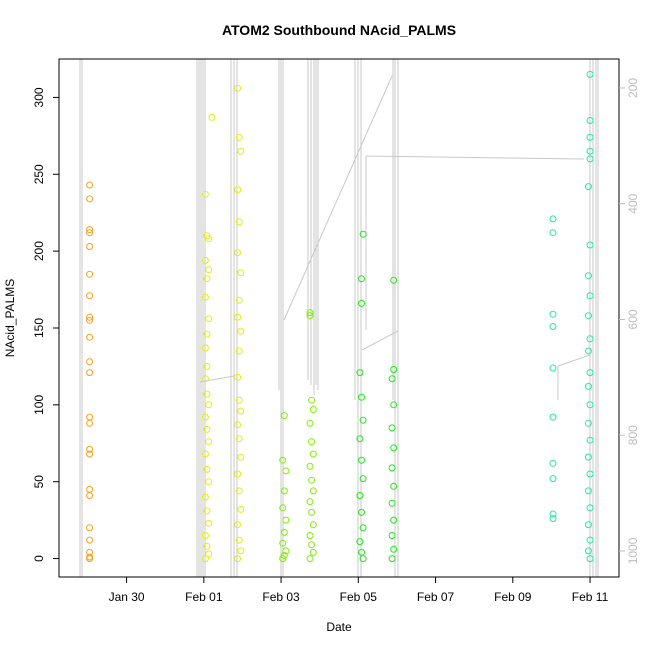 The image size is (650, 650). Describe the element at coordinates (633, 435) in the screenshot. I see `y2-tick-label: 800` at that location.